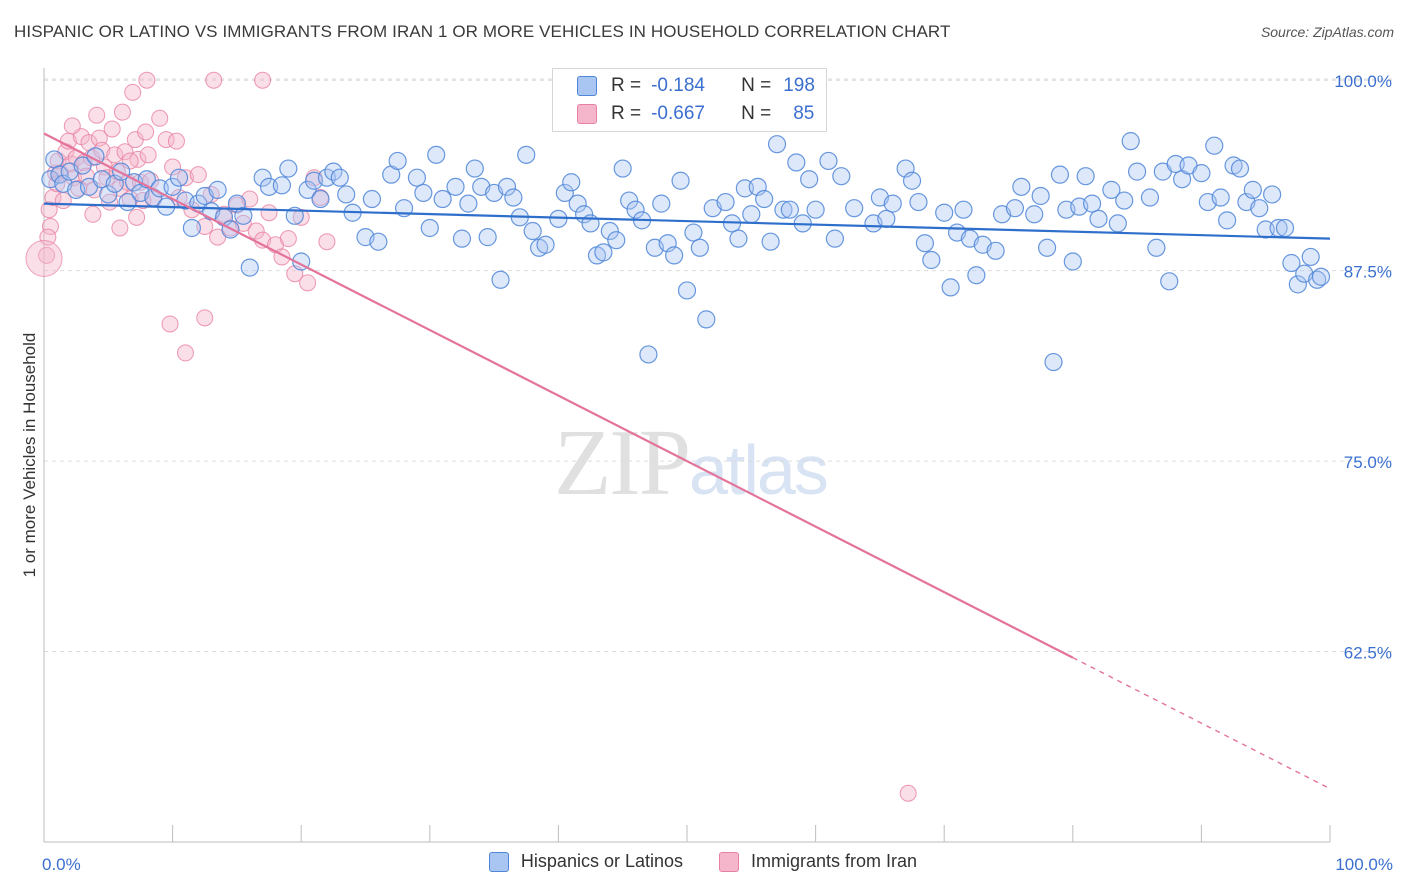 This screenshot has height=892, width=1406. Describe the element at coordinates (678, 85) in the screenshot. I see `legend-r-value: -0.184` at that location.